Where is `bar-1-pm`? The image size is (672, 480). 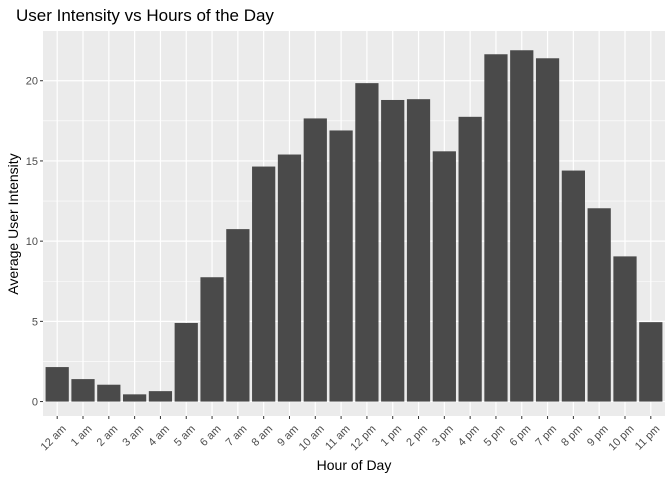
bar-1-pm is located at coordinates (393, 250).